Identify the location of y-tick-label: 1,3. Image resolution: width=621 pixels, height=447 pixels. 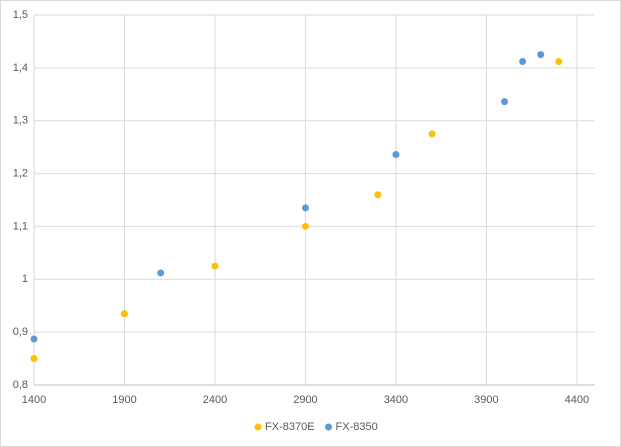
(20, 121).